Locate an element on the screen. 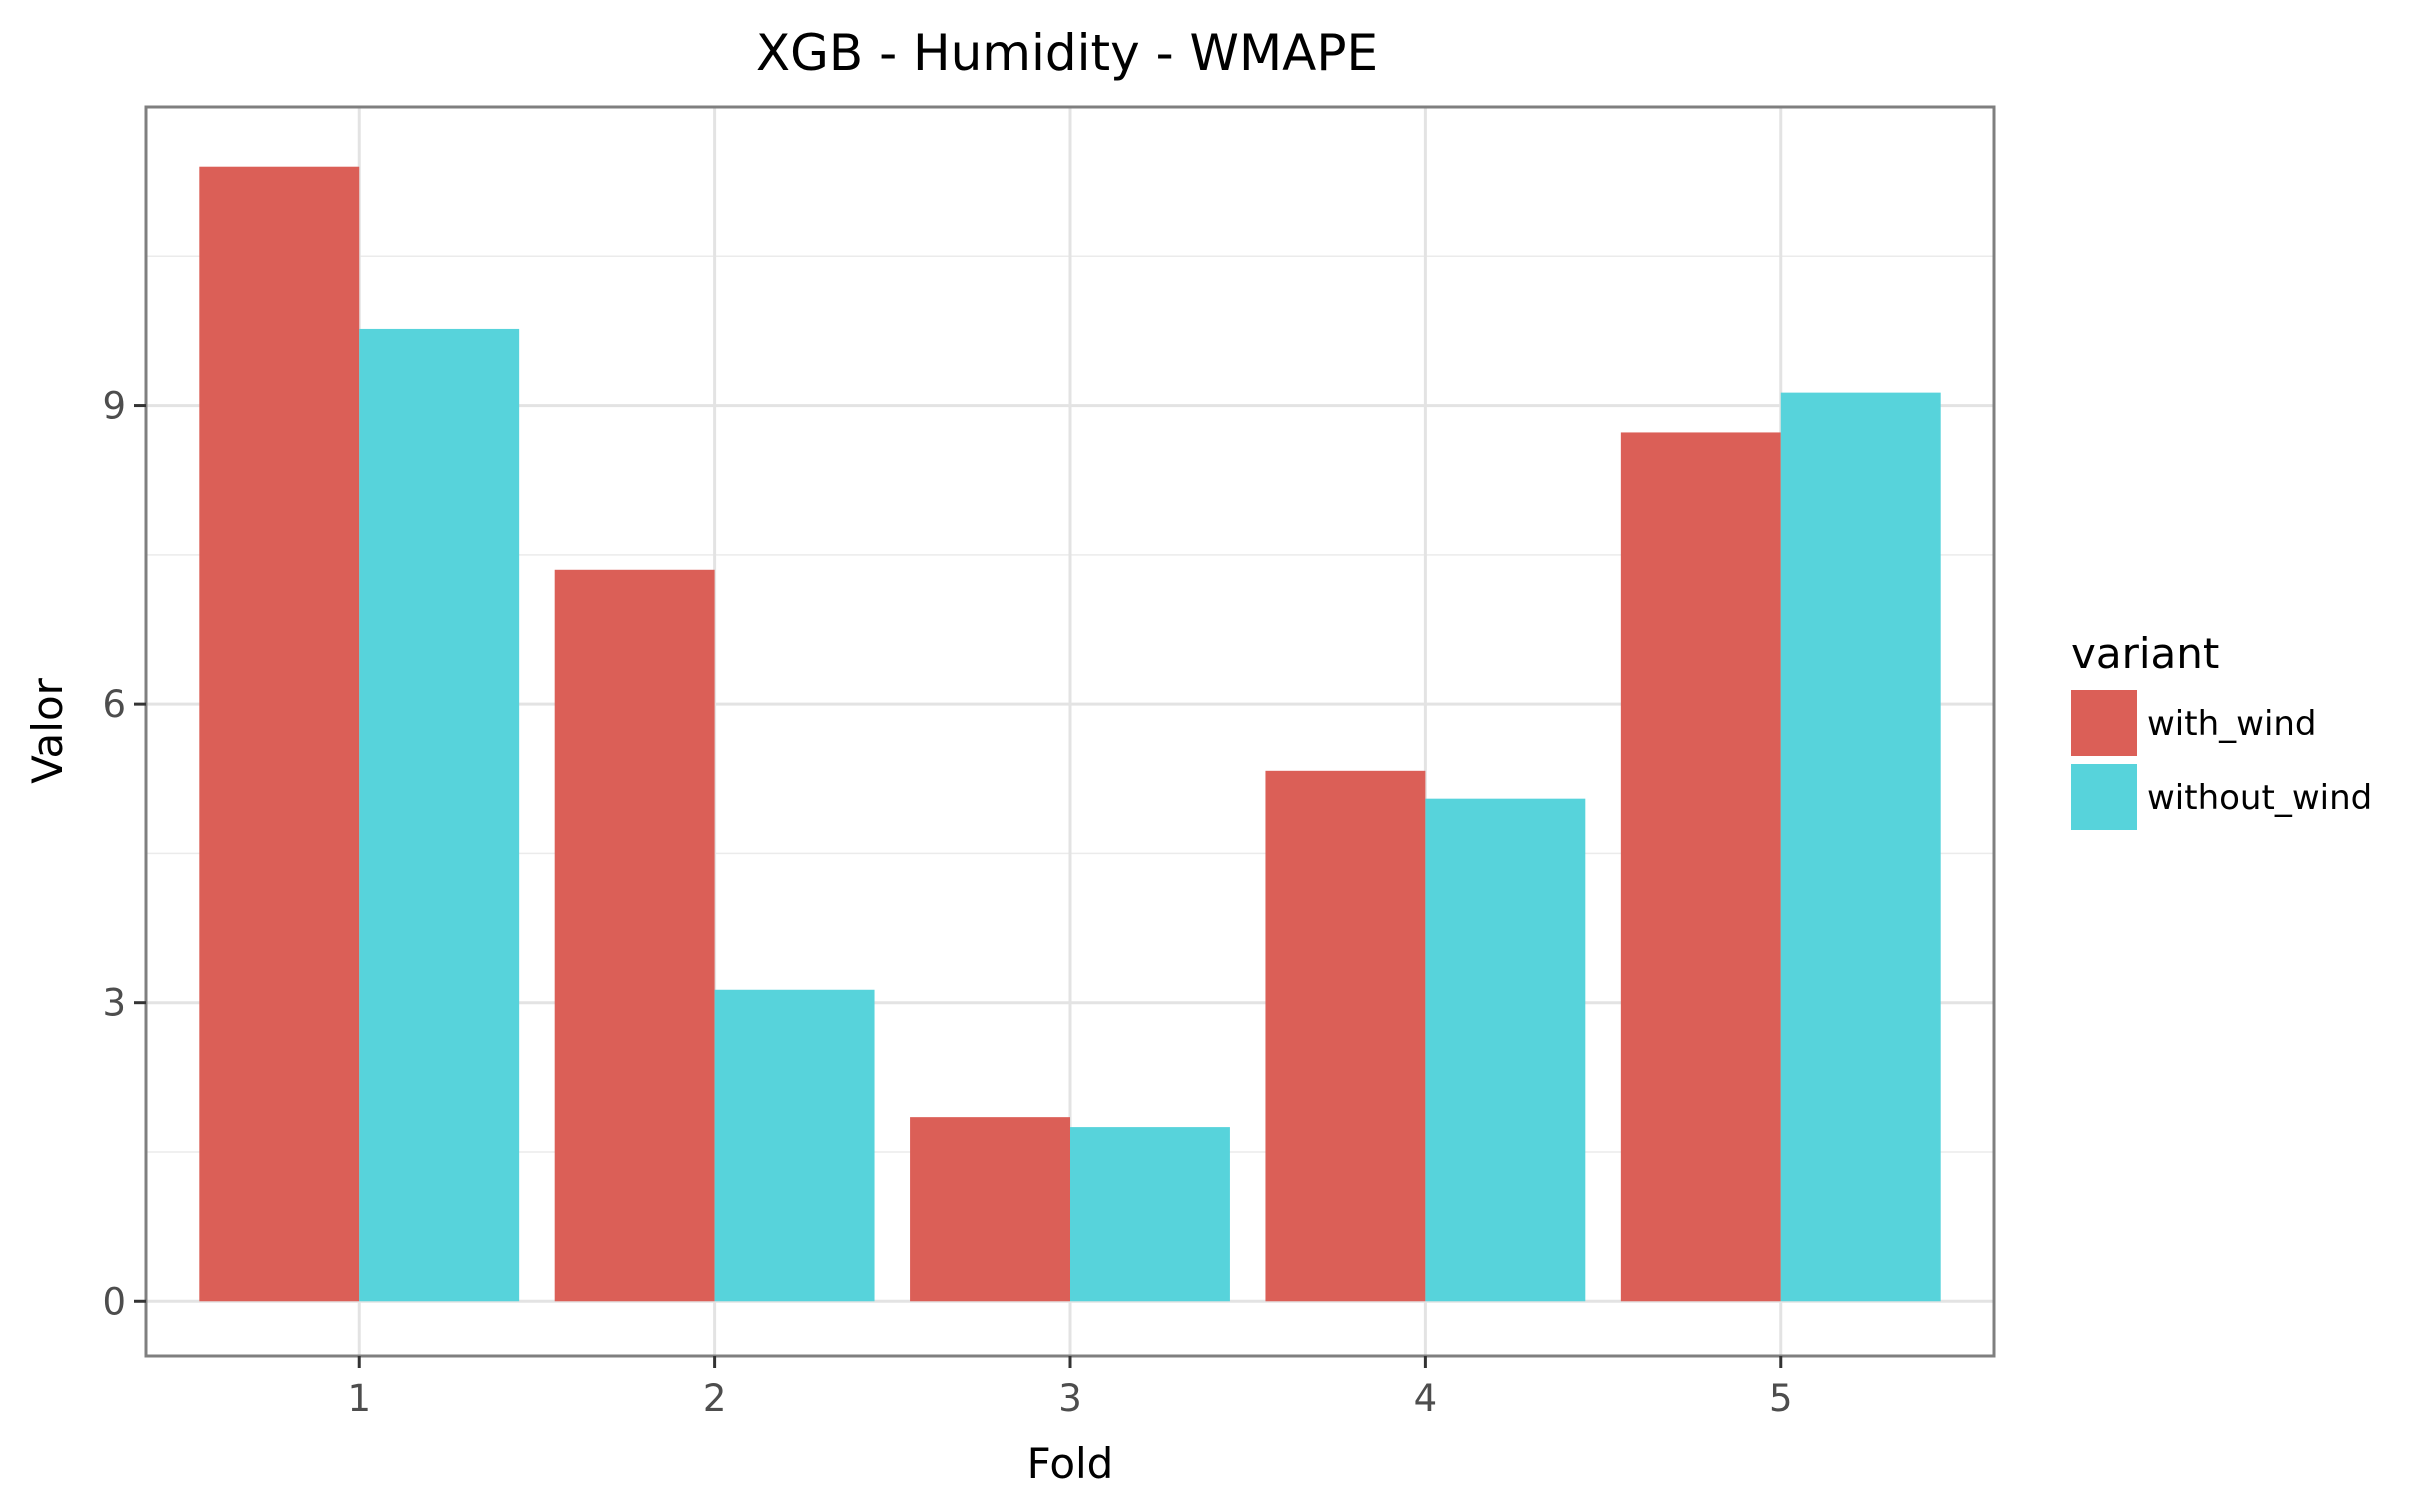 Image resolution: width=2411 pixels, height=1511 pixels. x-tick-label: 1 is located at coordinates (359, 1398).